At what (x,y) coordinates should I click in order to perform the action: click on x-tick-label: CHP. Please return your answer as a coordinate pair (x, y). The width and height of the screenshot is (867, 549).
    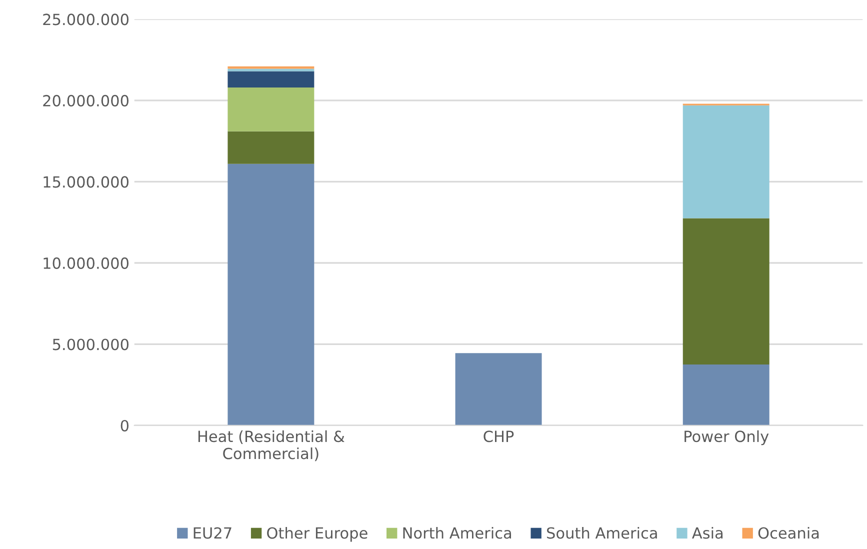
    Looking at the image, I should click on (499, 436).